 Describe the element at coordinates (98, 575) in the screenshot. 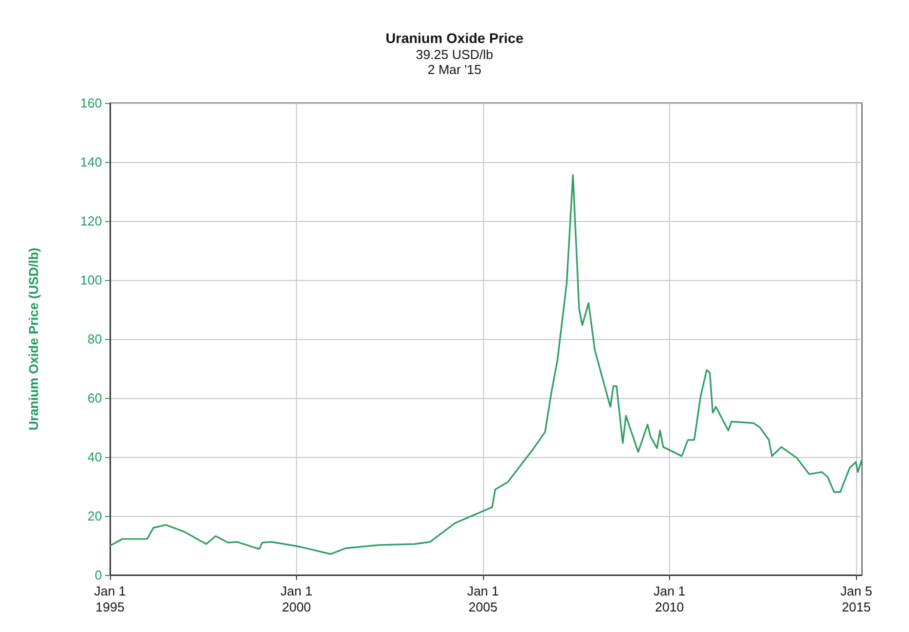

I see `y-tick-label: 0` at that location.